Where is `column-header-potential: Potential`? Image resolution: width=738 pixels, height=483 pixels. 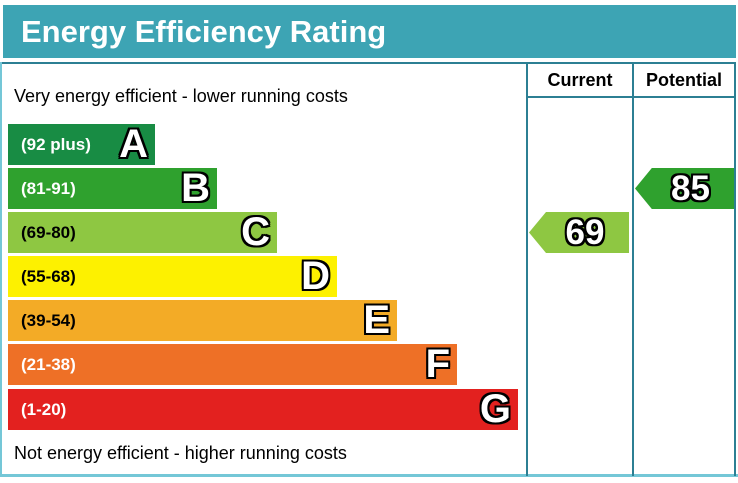 column-header-potential: Potential is located at coordinates (683, 80).